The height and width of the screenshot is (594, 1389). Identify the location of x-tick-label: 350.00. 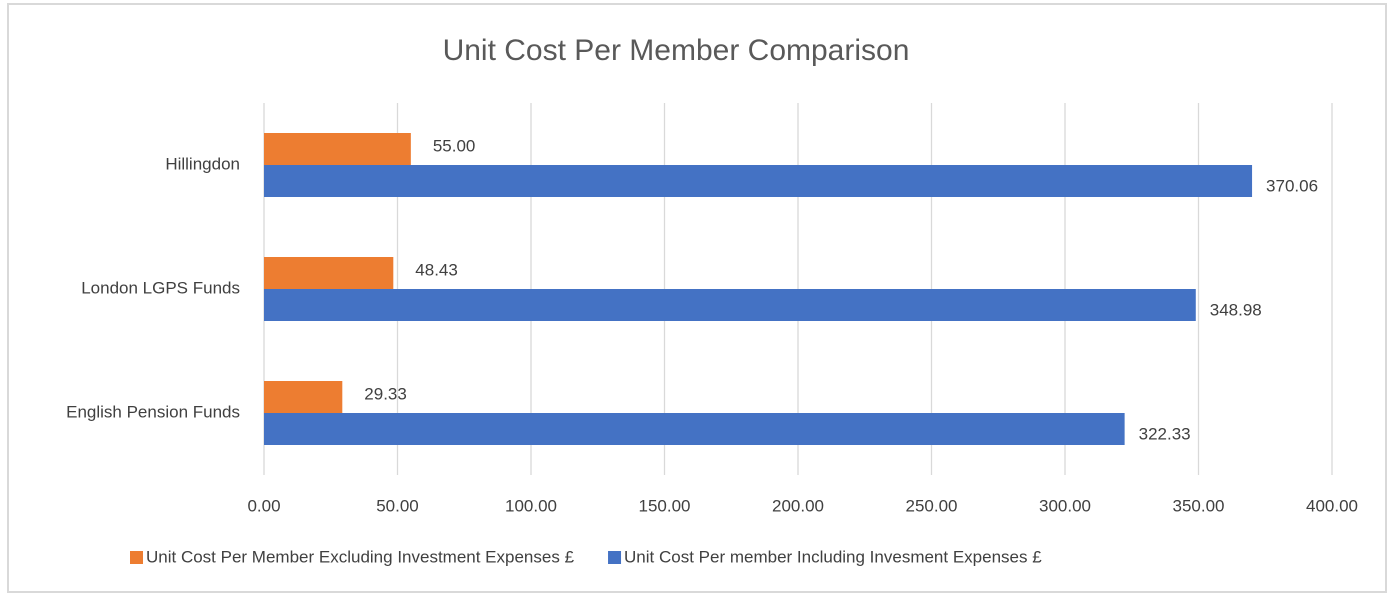
(1199, 505).